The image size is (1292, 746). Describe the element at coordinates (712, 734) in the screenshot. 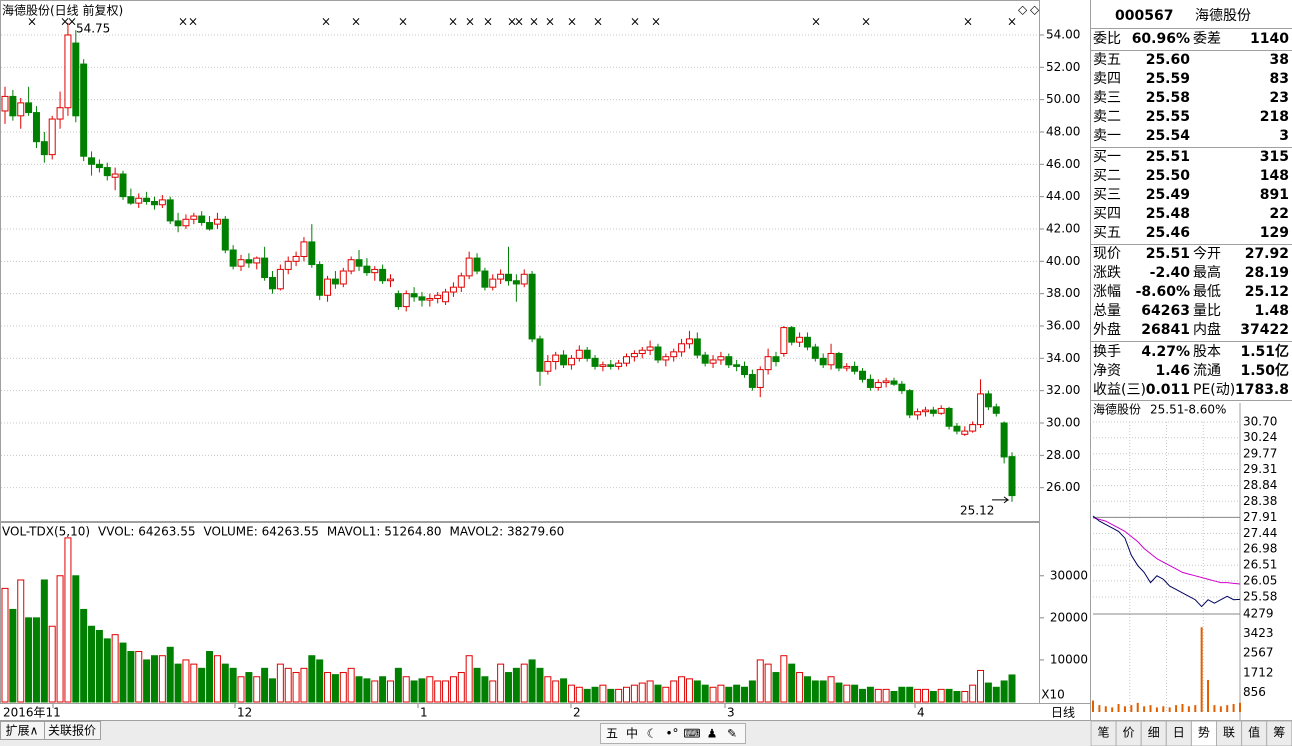

I see `toolbar-icon: ♟` at that location.